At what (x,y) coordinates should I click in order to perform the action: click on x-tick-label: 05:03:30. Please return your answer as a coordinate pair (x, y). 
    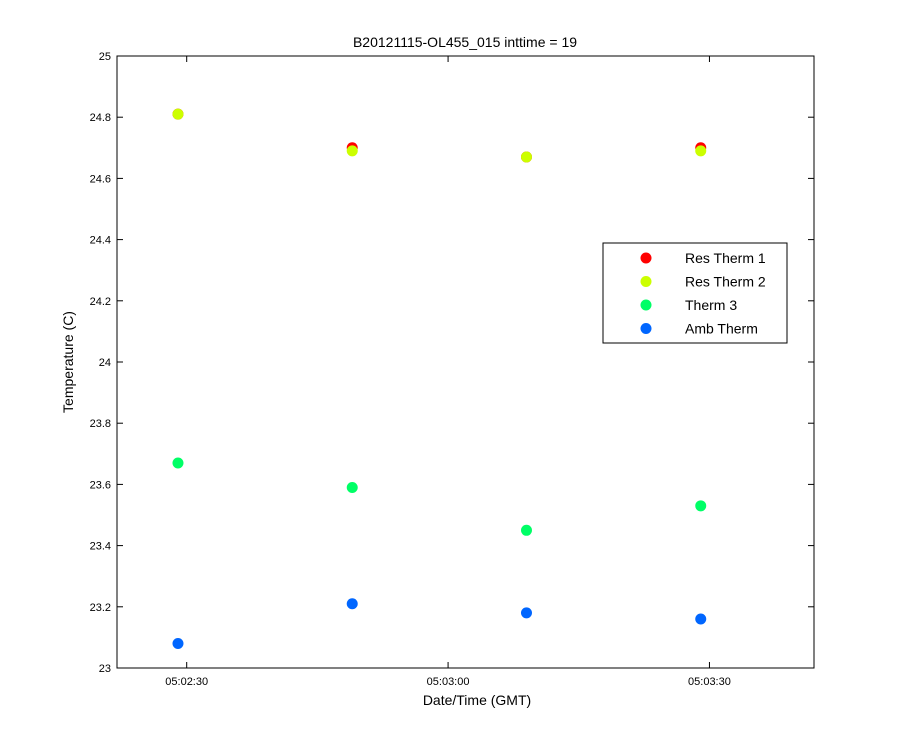
    Looking at the image, I should click on (709, 682).